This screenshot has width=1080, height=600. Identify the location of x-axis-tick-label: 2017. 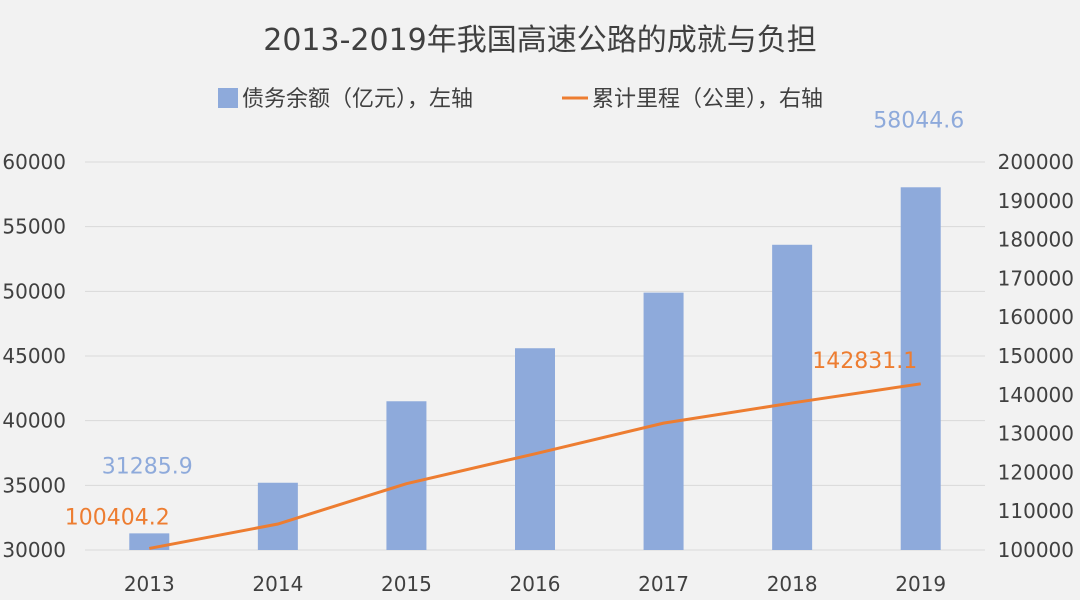
(663, 584).